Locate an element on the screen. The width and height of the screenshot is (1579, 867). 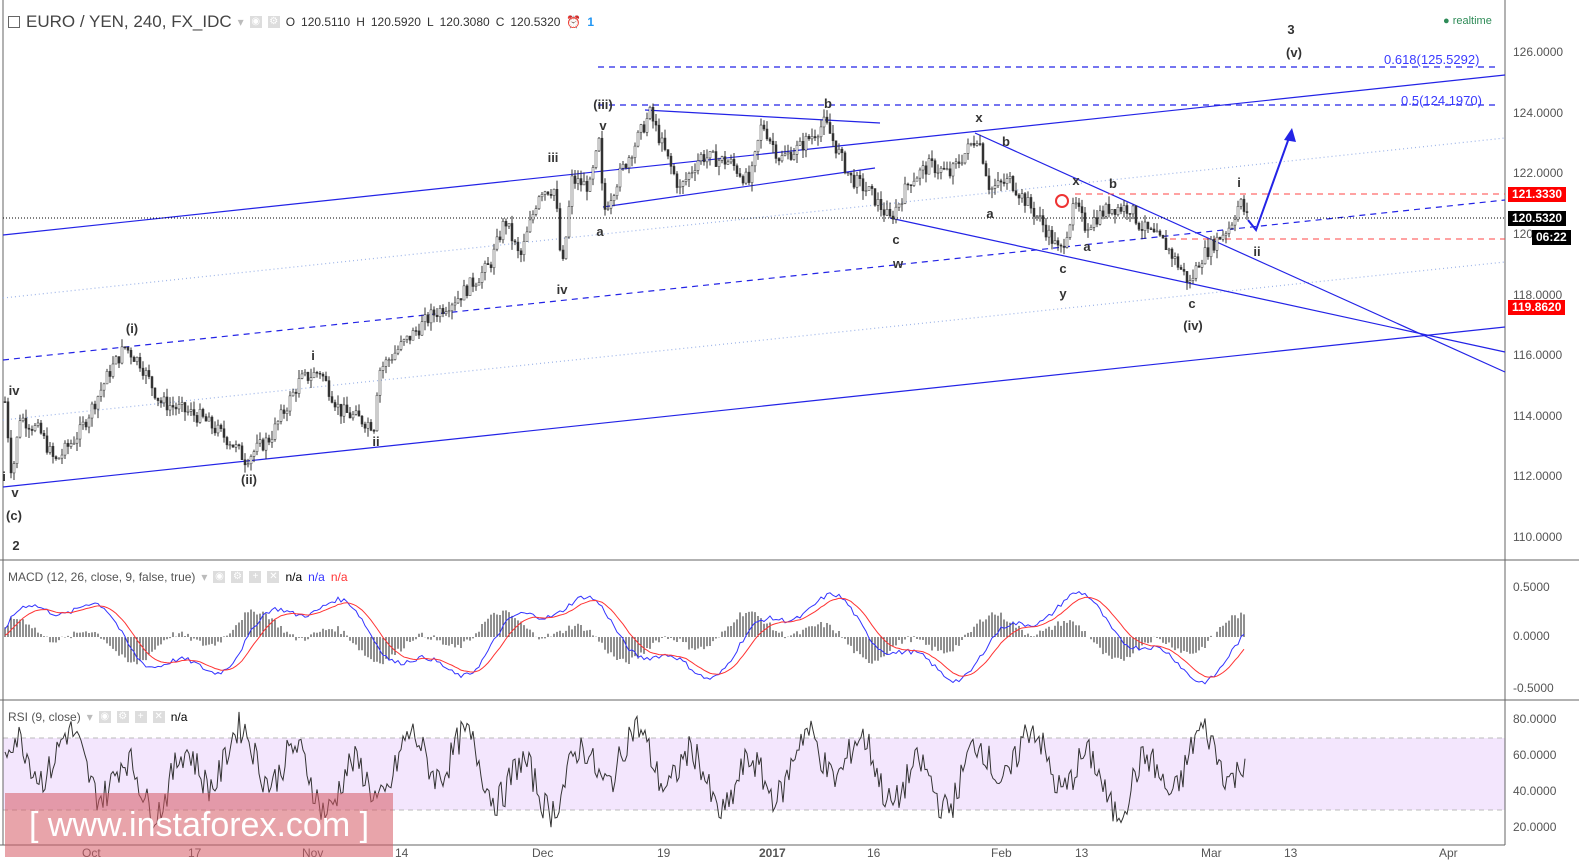
wave-label: 2 is located at coordinates (16, 545).